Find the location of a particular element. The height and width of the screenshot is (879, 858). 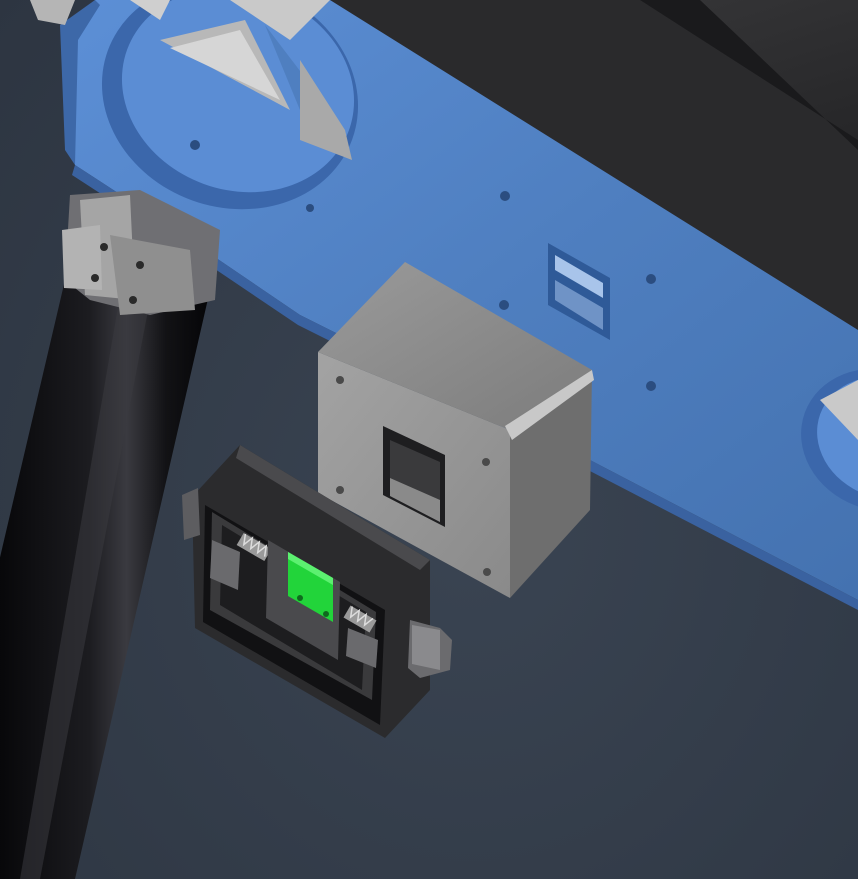

green-contact-pad is located at coordinates (310, 587).